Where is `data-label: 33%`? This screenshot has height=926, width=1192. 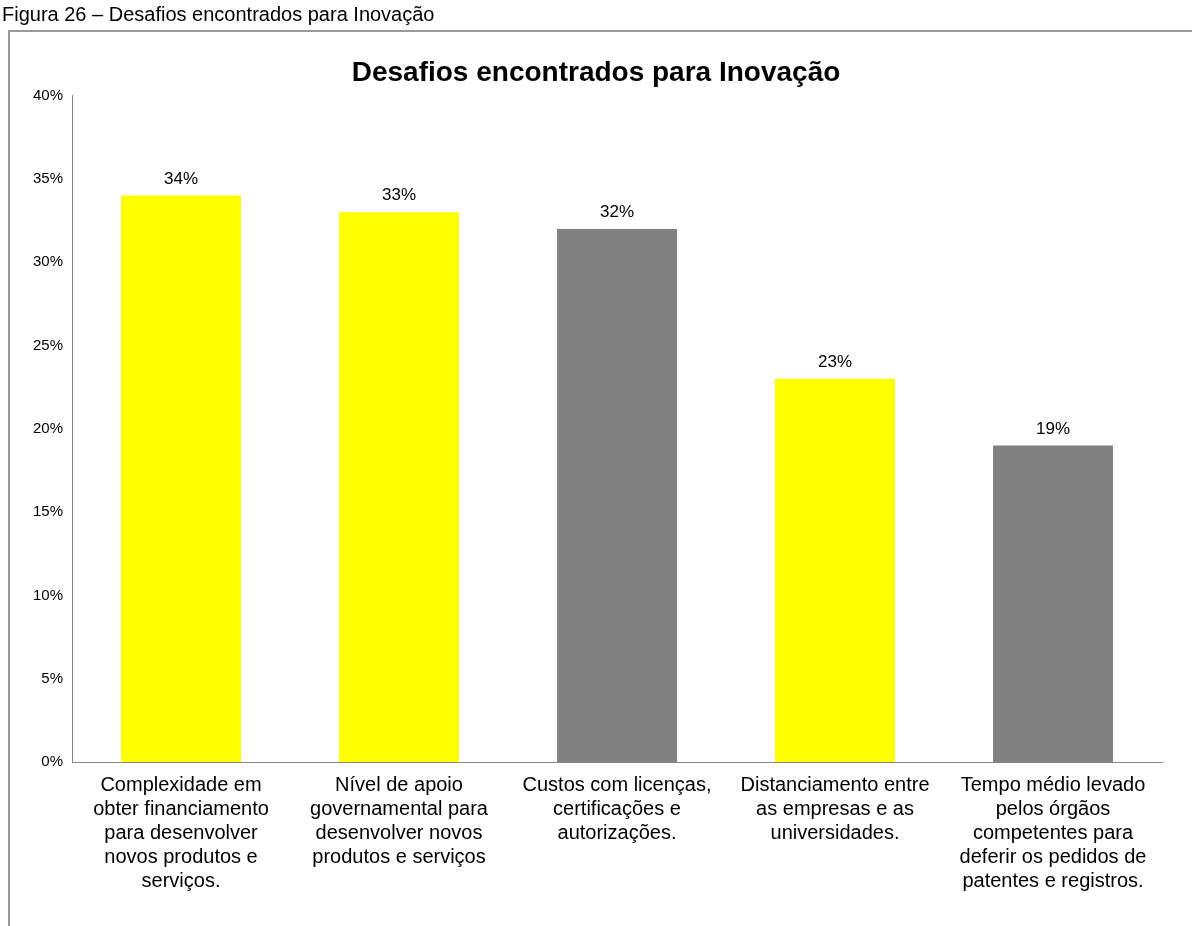
data-label: 33% is located at coordinates (399, 195).